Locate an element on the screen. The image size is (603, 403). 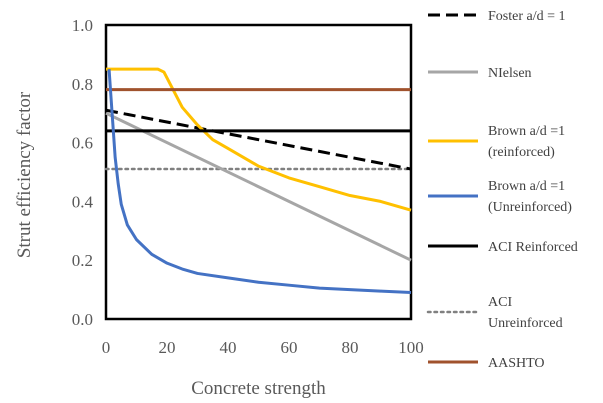
y-tick-label: 1.0 is located at coordinates (82, 25).